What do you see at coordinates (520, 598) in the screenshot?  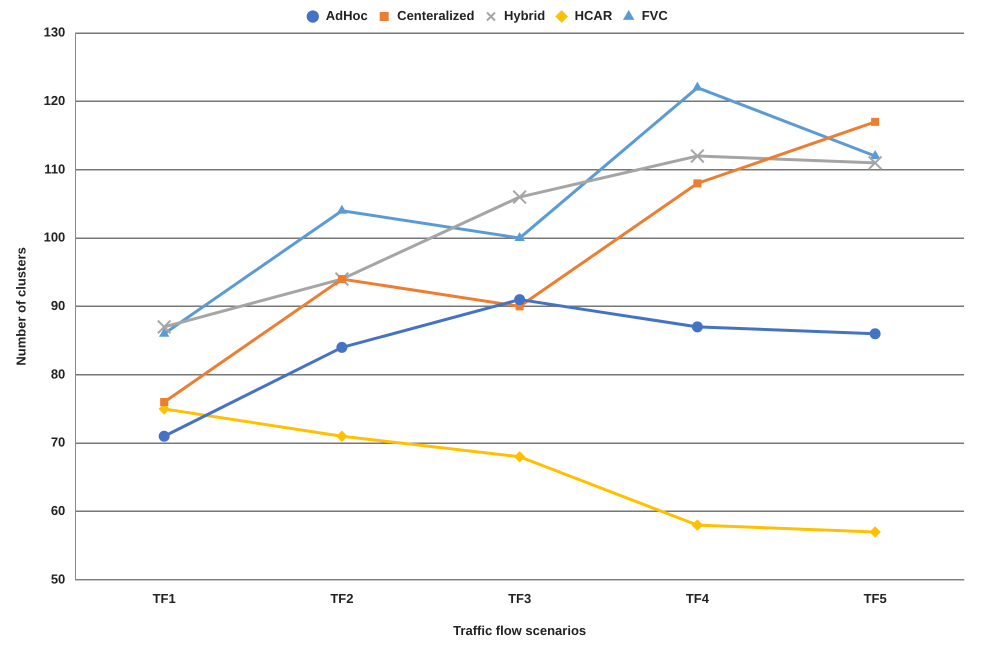 I see `x-tick-label: TF3` at bounding box center [520, 598].